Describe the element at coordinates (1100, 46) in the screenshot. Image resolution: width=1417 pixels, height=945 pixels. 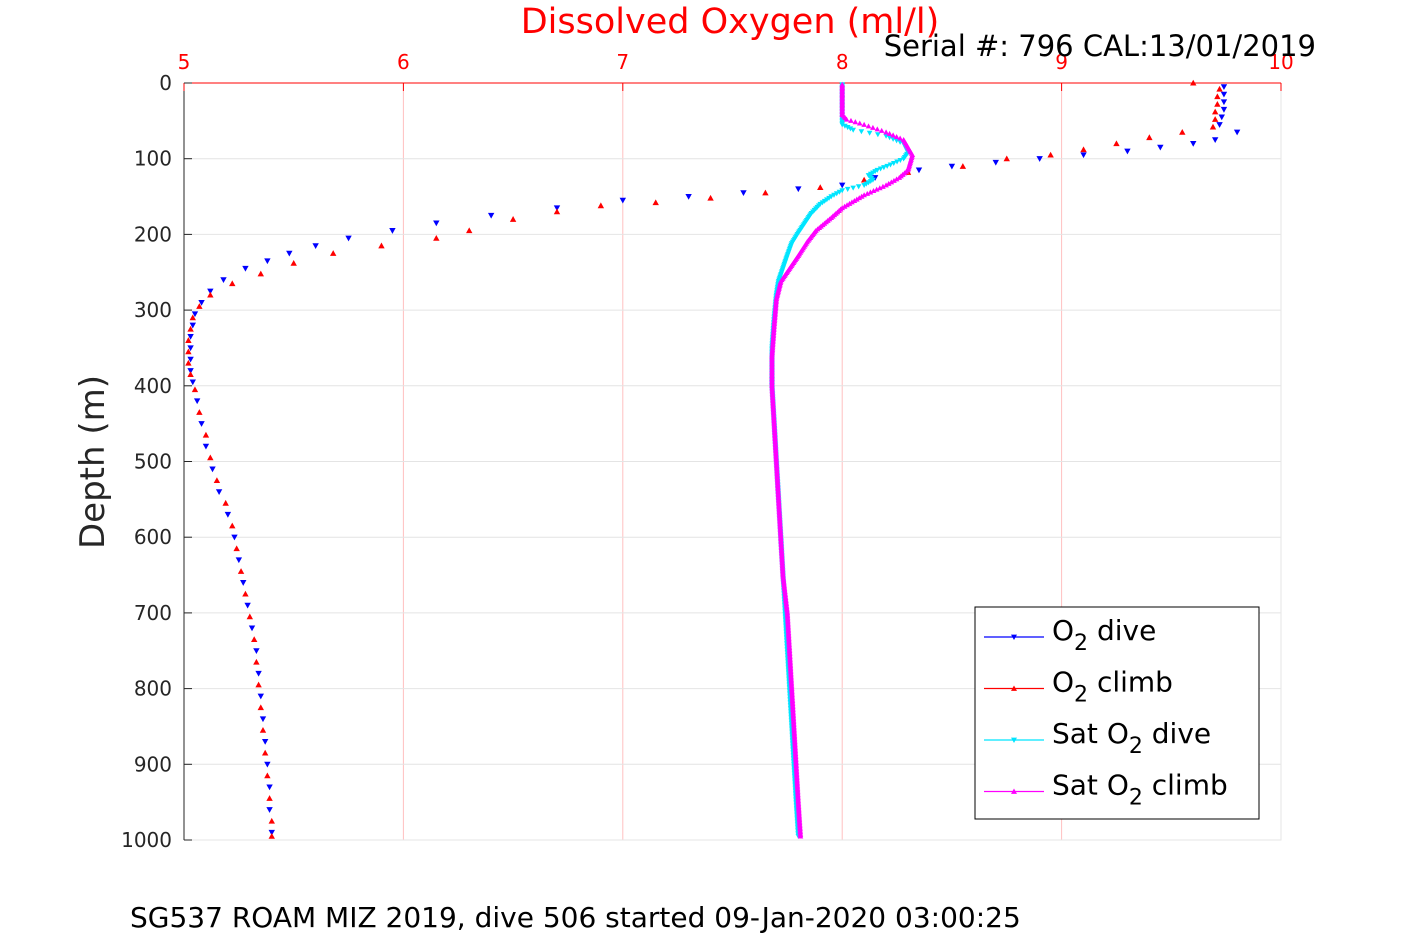
I see `serial-label: Serial #: 796 CAL:13/01/2019` at that location.